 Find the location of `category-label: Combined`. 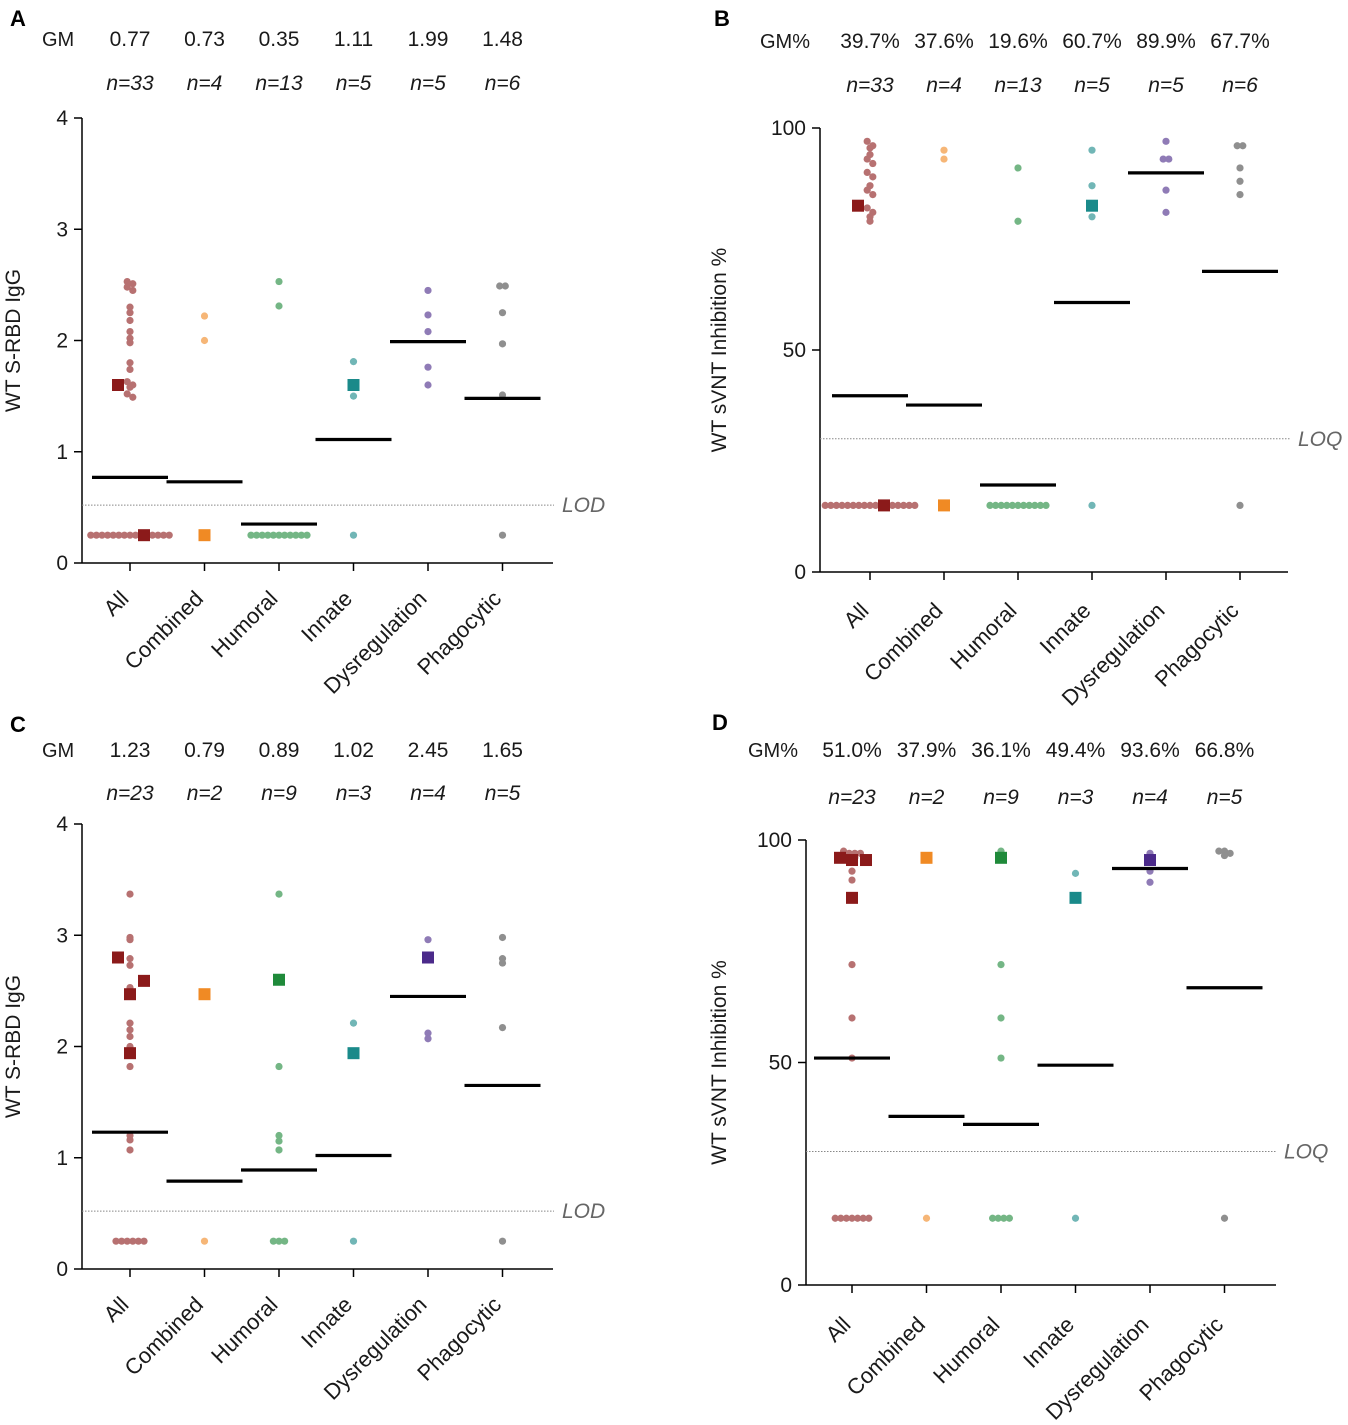

category-label: Combined is located at coordinates (163, 1336).